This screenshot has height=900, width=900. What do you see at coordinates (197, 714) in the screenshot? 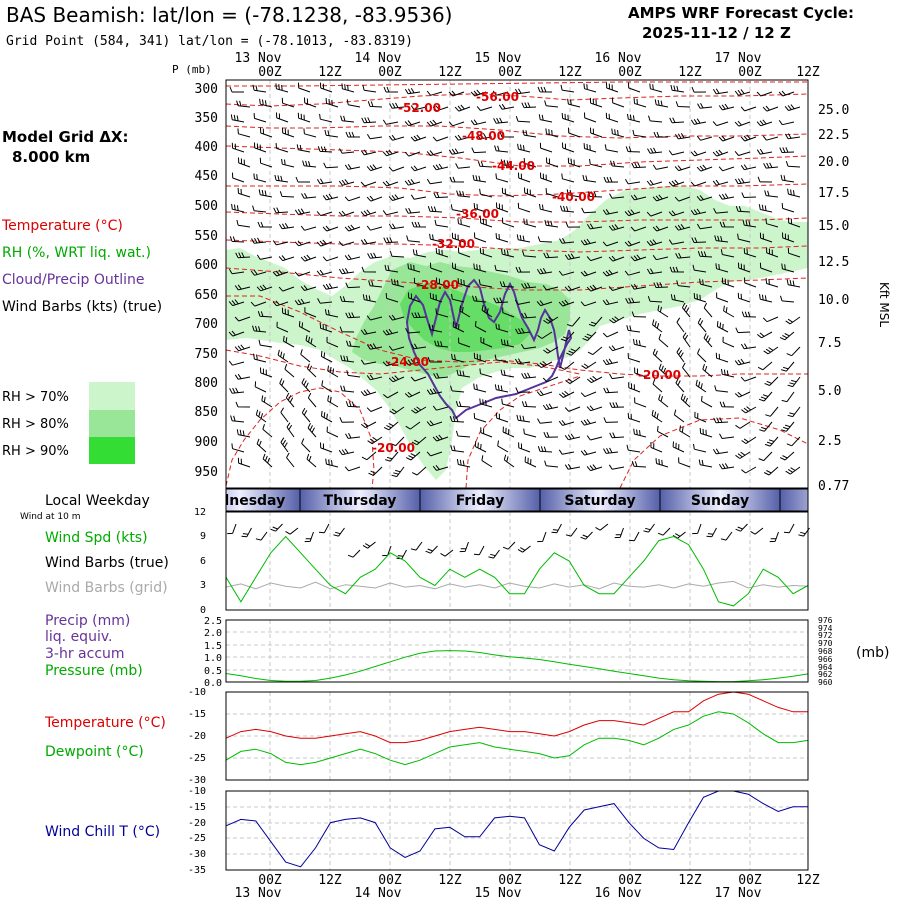
I see `temp-tick-minus15: -15` at bounding box center [197, 714].